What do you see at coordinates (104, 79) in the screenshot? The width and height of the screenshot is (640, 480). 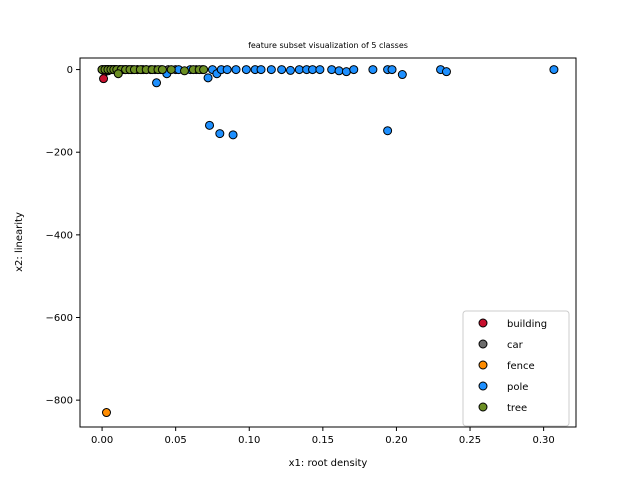 I see `data-point-building` at bounding box center [104, 79].